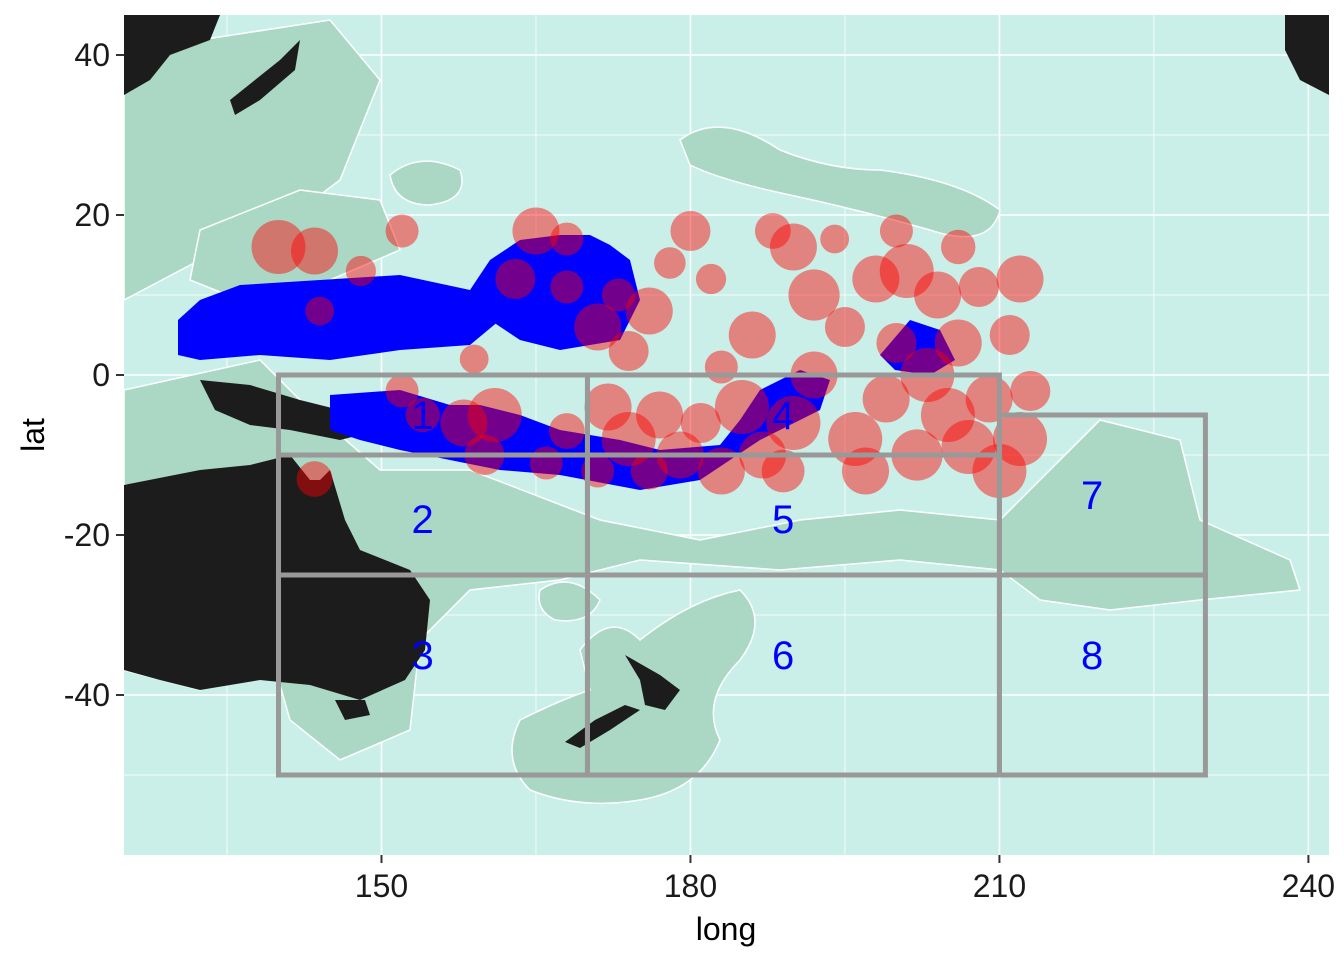 The image size is (1344, 960). Describe the element at coordinates (999, 886) in the screenshot. I see `x-tick-label: 210` at that location.